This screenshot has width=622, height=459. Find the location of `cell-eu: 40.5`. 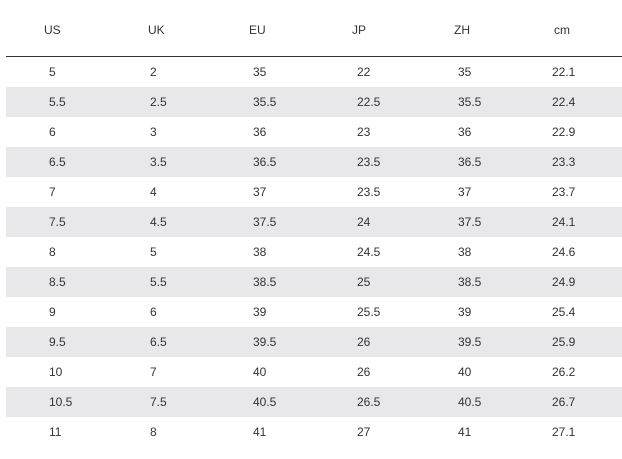

cell-eu: 40.5 is located at coordinates (263, 401).